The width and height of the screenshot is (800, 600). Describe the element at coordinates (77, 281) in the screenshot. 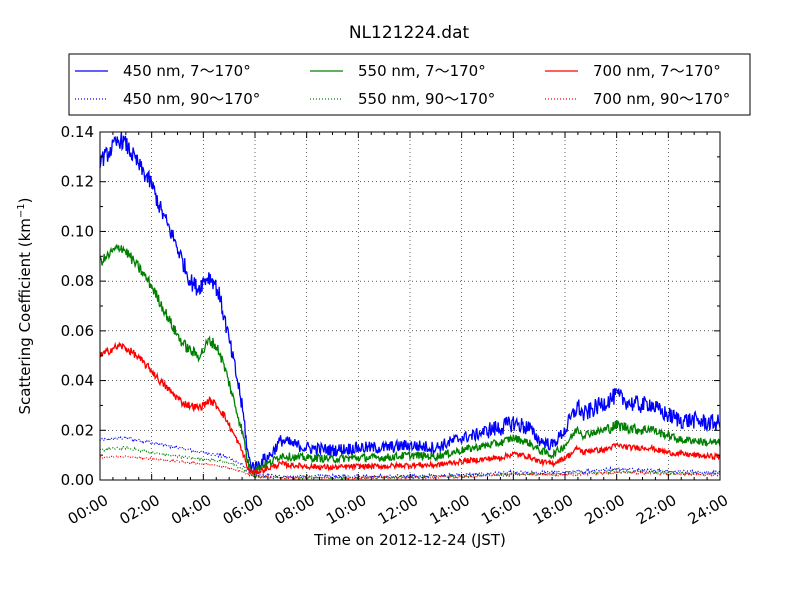

I see `y-tick-label: 0.08` at that location.